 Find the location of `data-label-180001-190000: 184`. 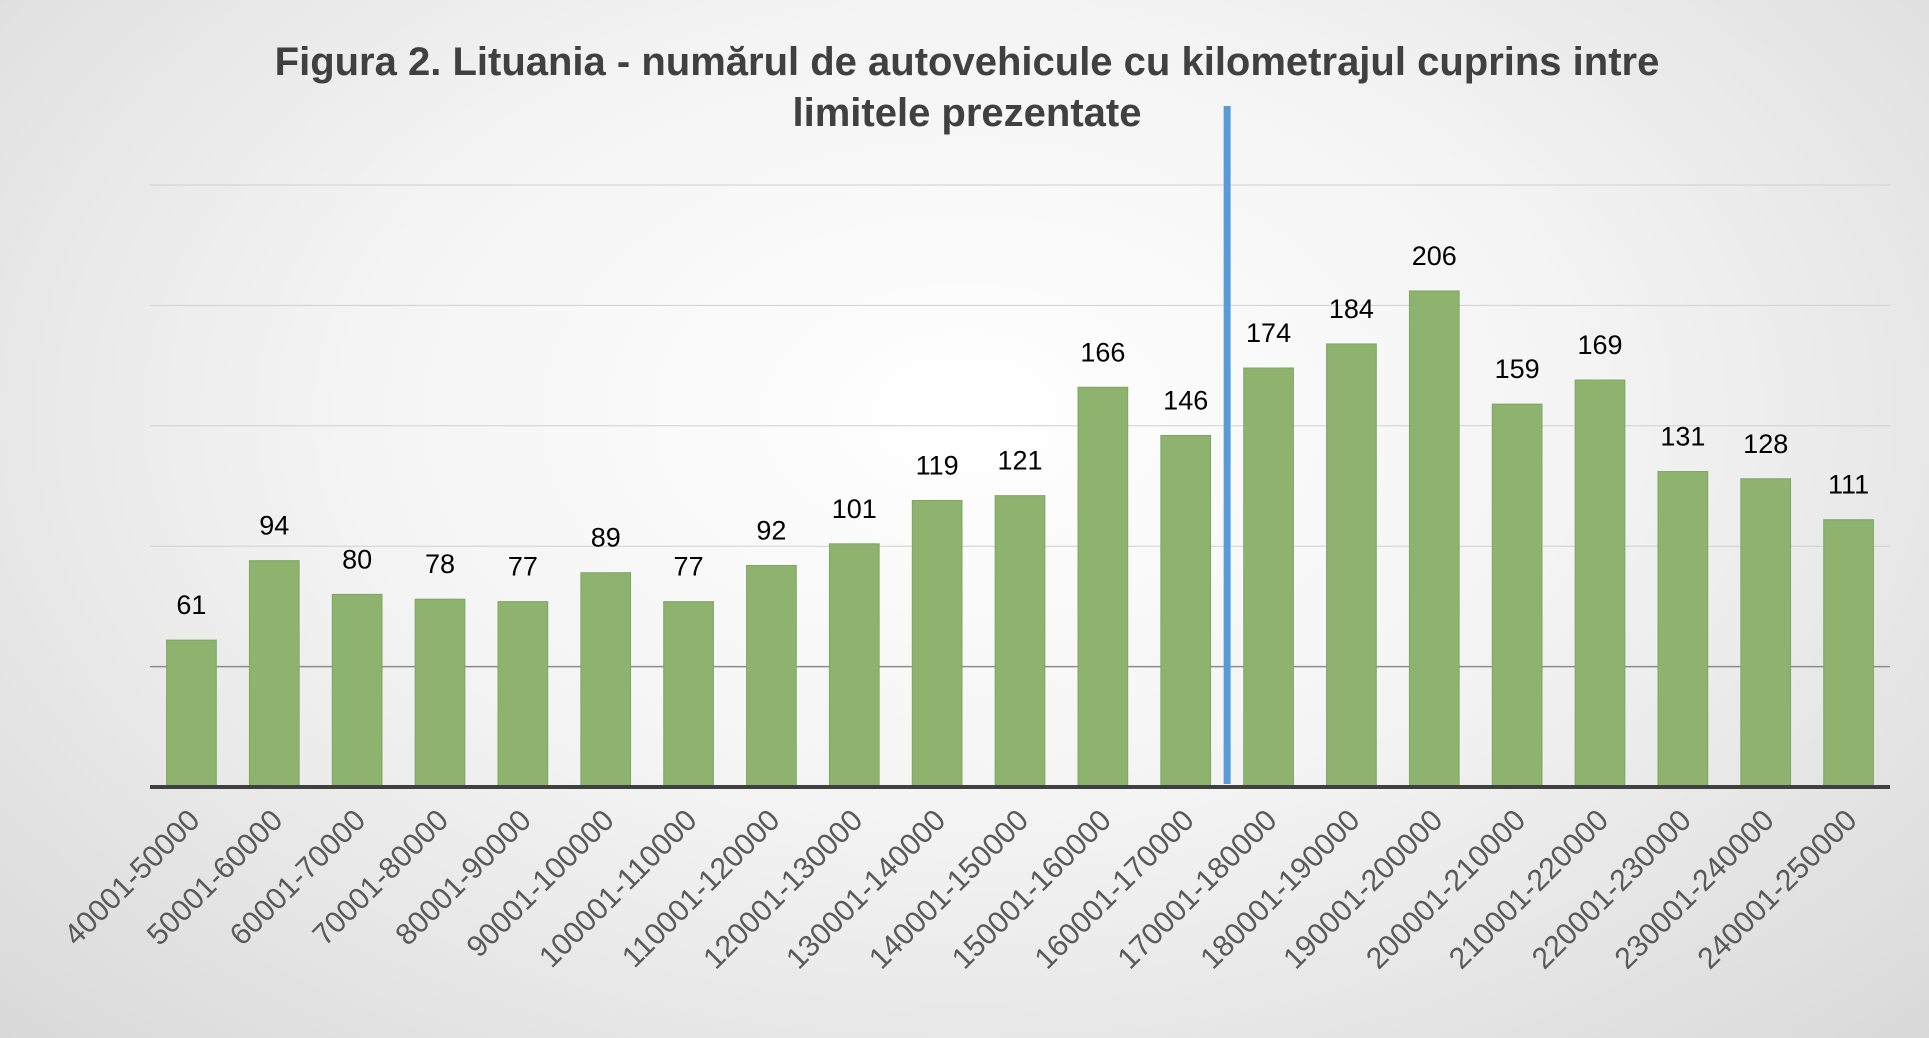

data-label-180001-190000: 184 is located at coordinates (1351, 309).